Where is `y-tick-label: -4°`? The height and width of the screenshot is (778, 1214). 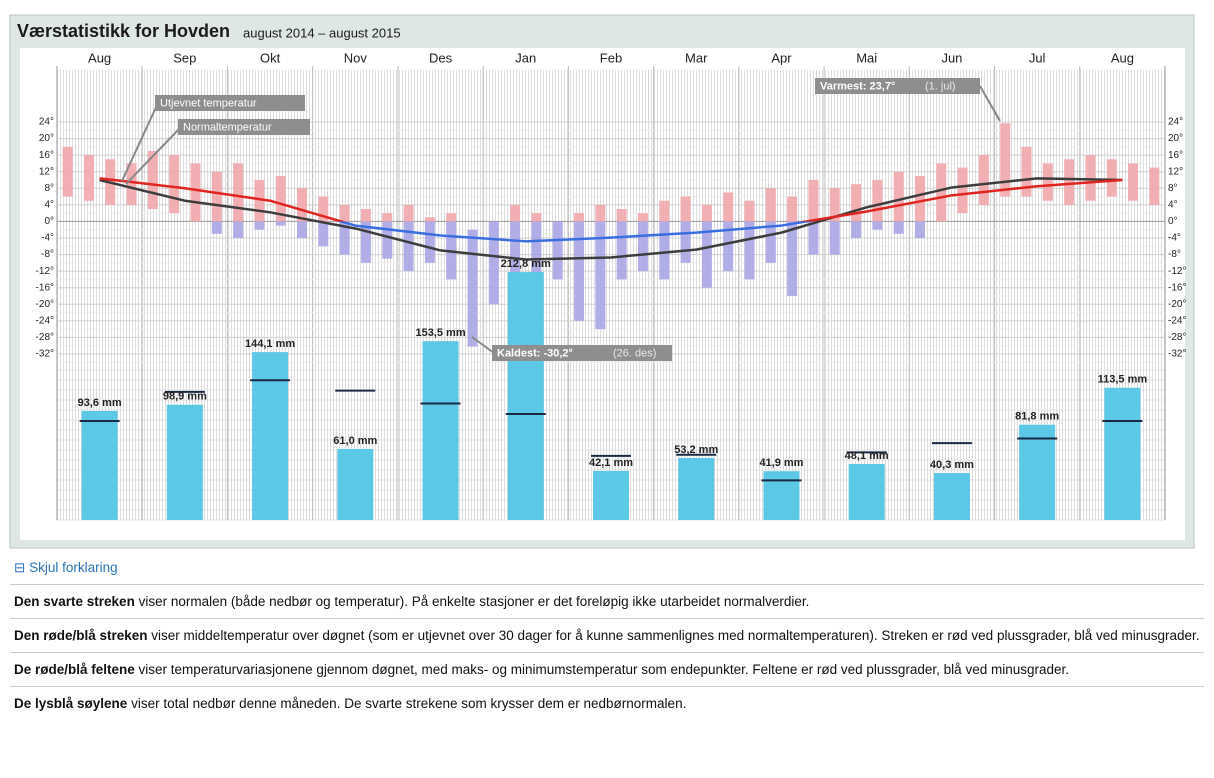
y-tick-label: -4° is located at coordinates (47, 238).